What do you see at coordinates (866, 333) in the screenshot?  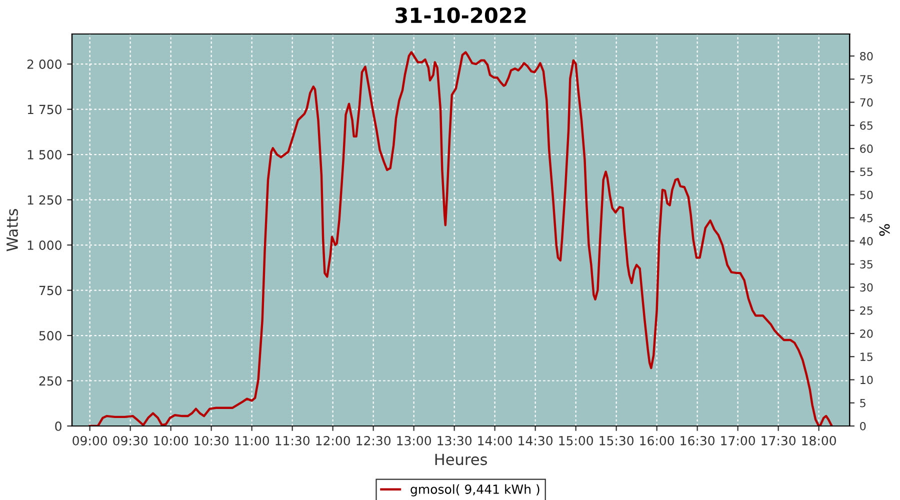 I see `y2-tick-label: 20` at bounding box center [866, 333].